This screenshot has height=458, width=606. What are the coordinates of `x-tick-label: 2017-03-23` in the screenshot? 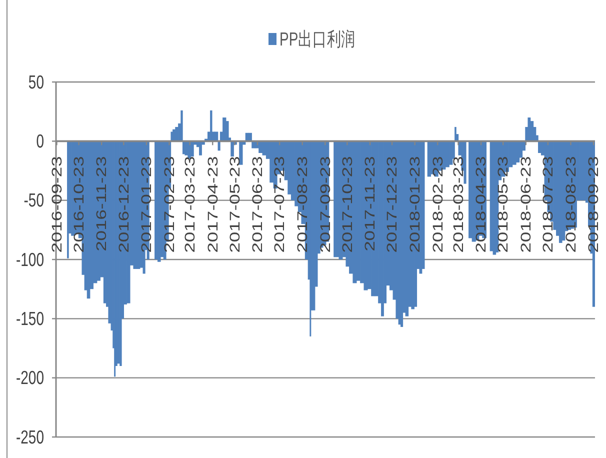 It's located at (190, 204).